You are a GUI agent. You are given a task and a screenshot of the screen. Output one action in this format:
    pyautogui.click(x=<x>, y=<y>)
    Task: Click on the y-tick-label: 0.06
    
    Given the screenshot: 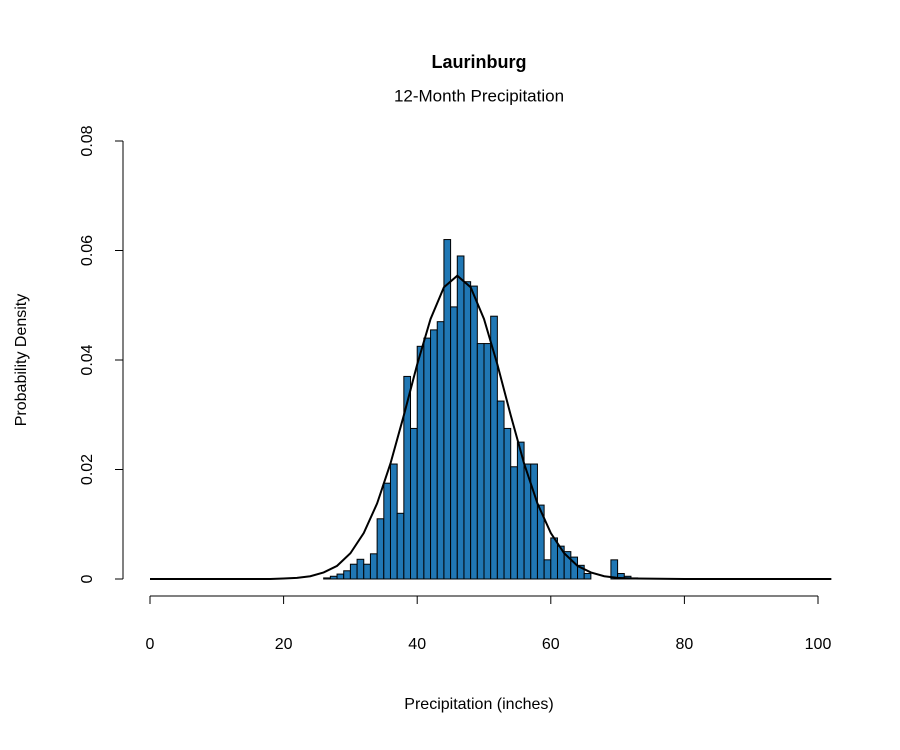 What is the action you would take?
    pyautogui.click(x=87, y=250)
    